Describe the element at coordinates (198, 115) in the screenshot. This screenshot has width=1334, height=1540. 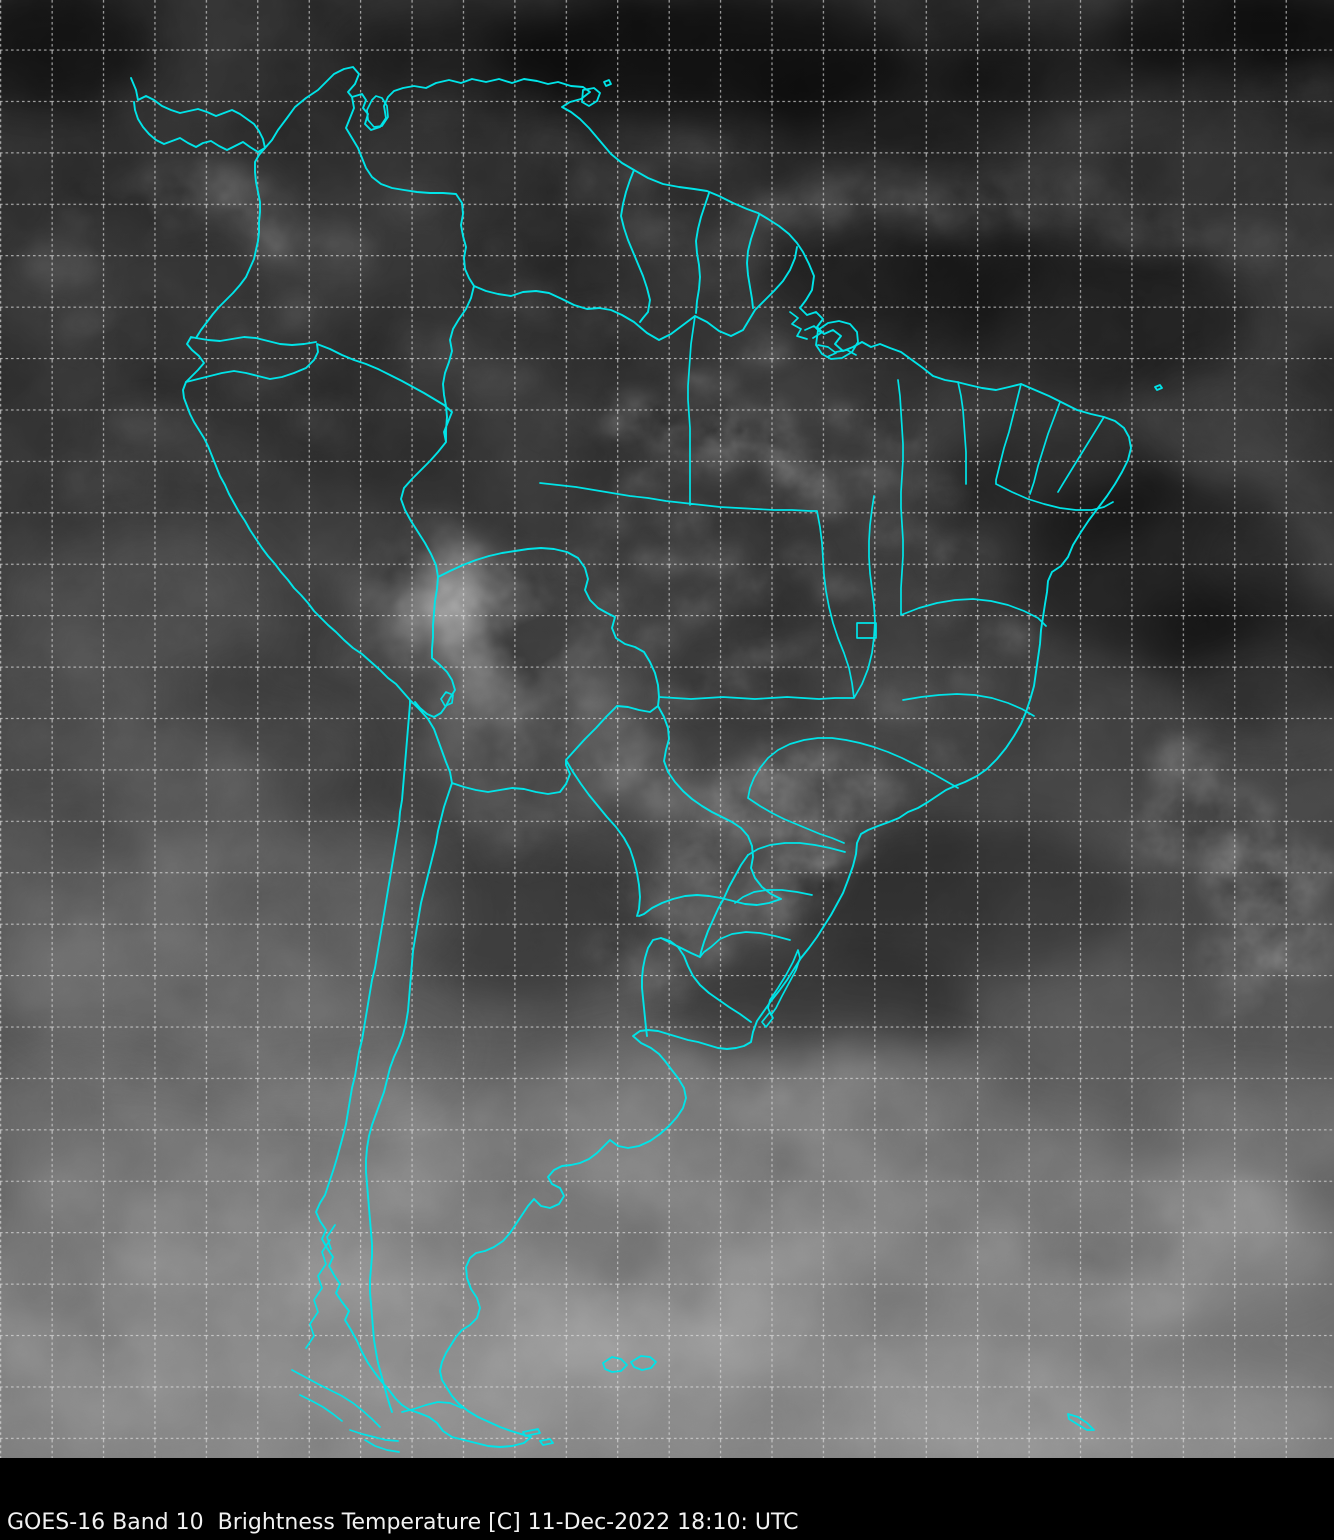
I see `panama-coastline` at that location.